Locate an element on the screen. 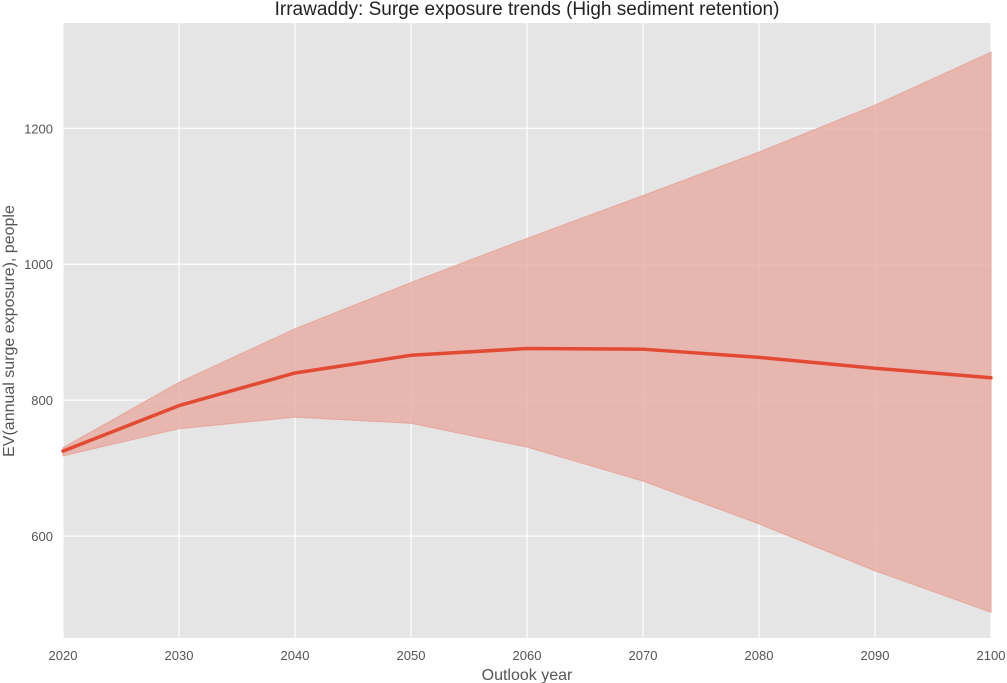  y-tick-label: 800 is located at coordinates (42, 400).